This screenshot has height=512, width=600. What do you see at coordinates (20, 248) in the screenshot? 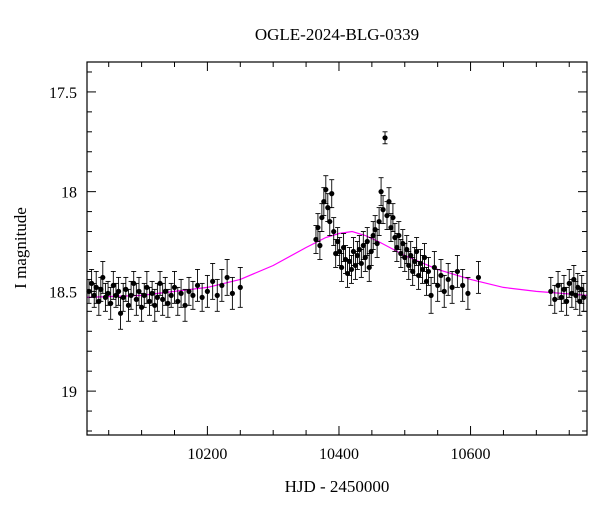
I see `y-axis-label: I magnitude` at bounding box center [20, 248].